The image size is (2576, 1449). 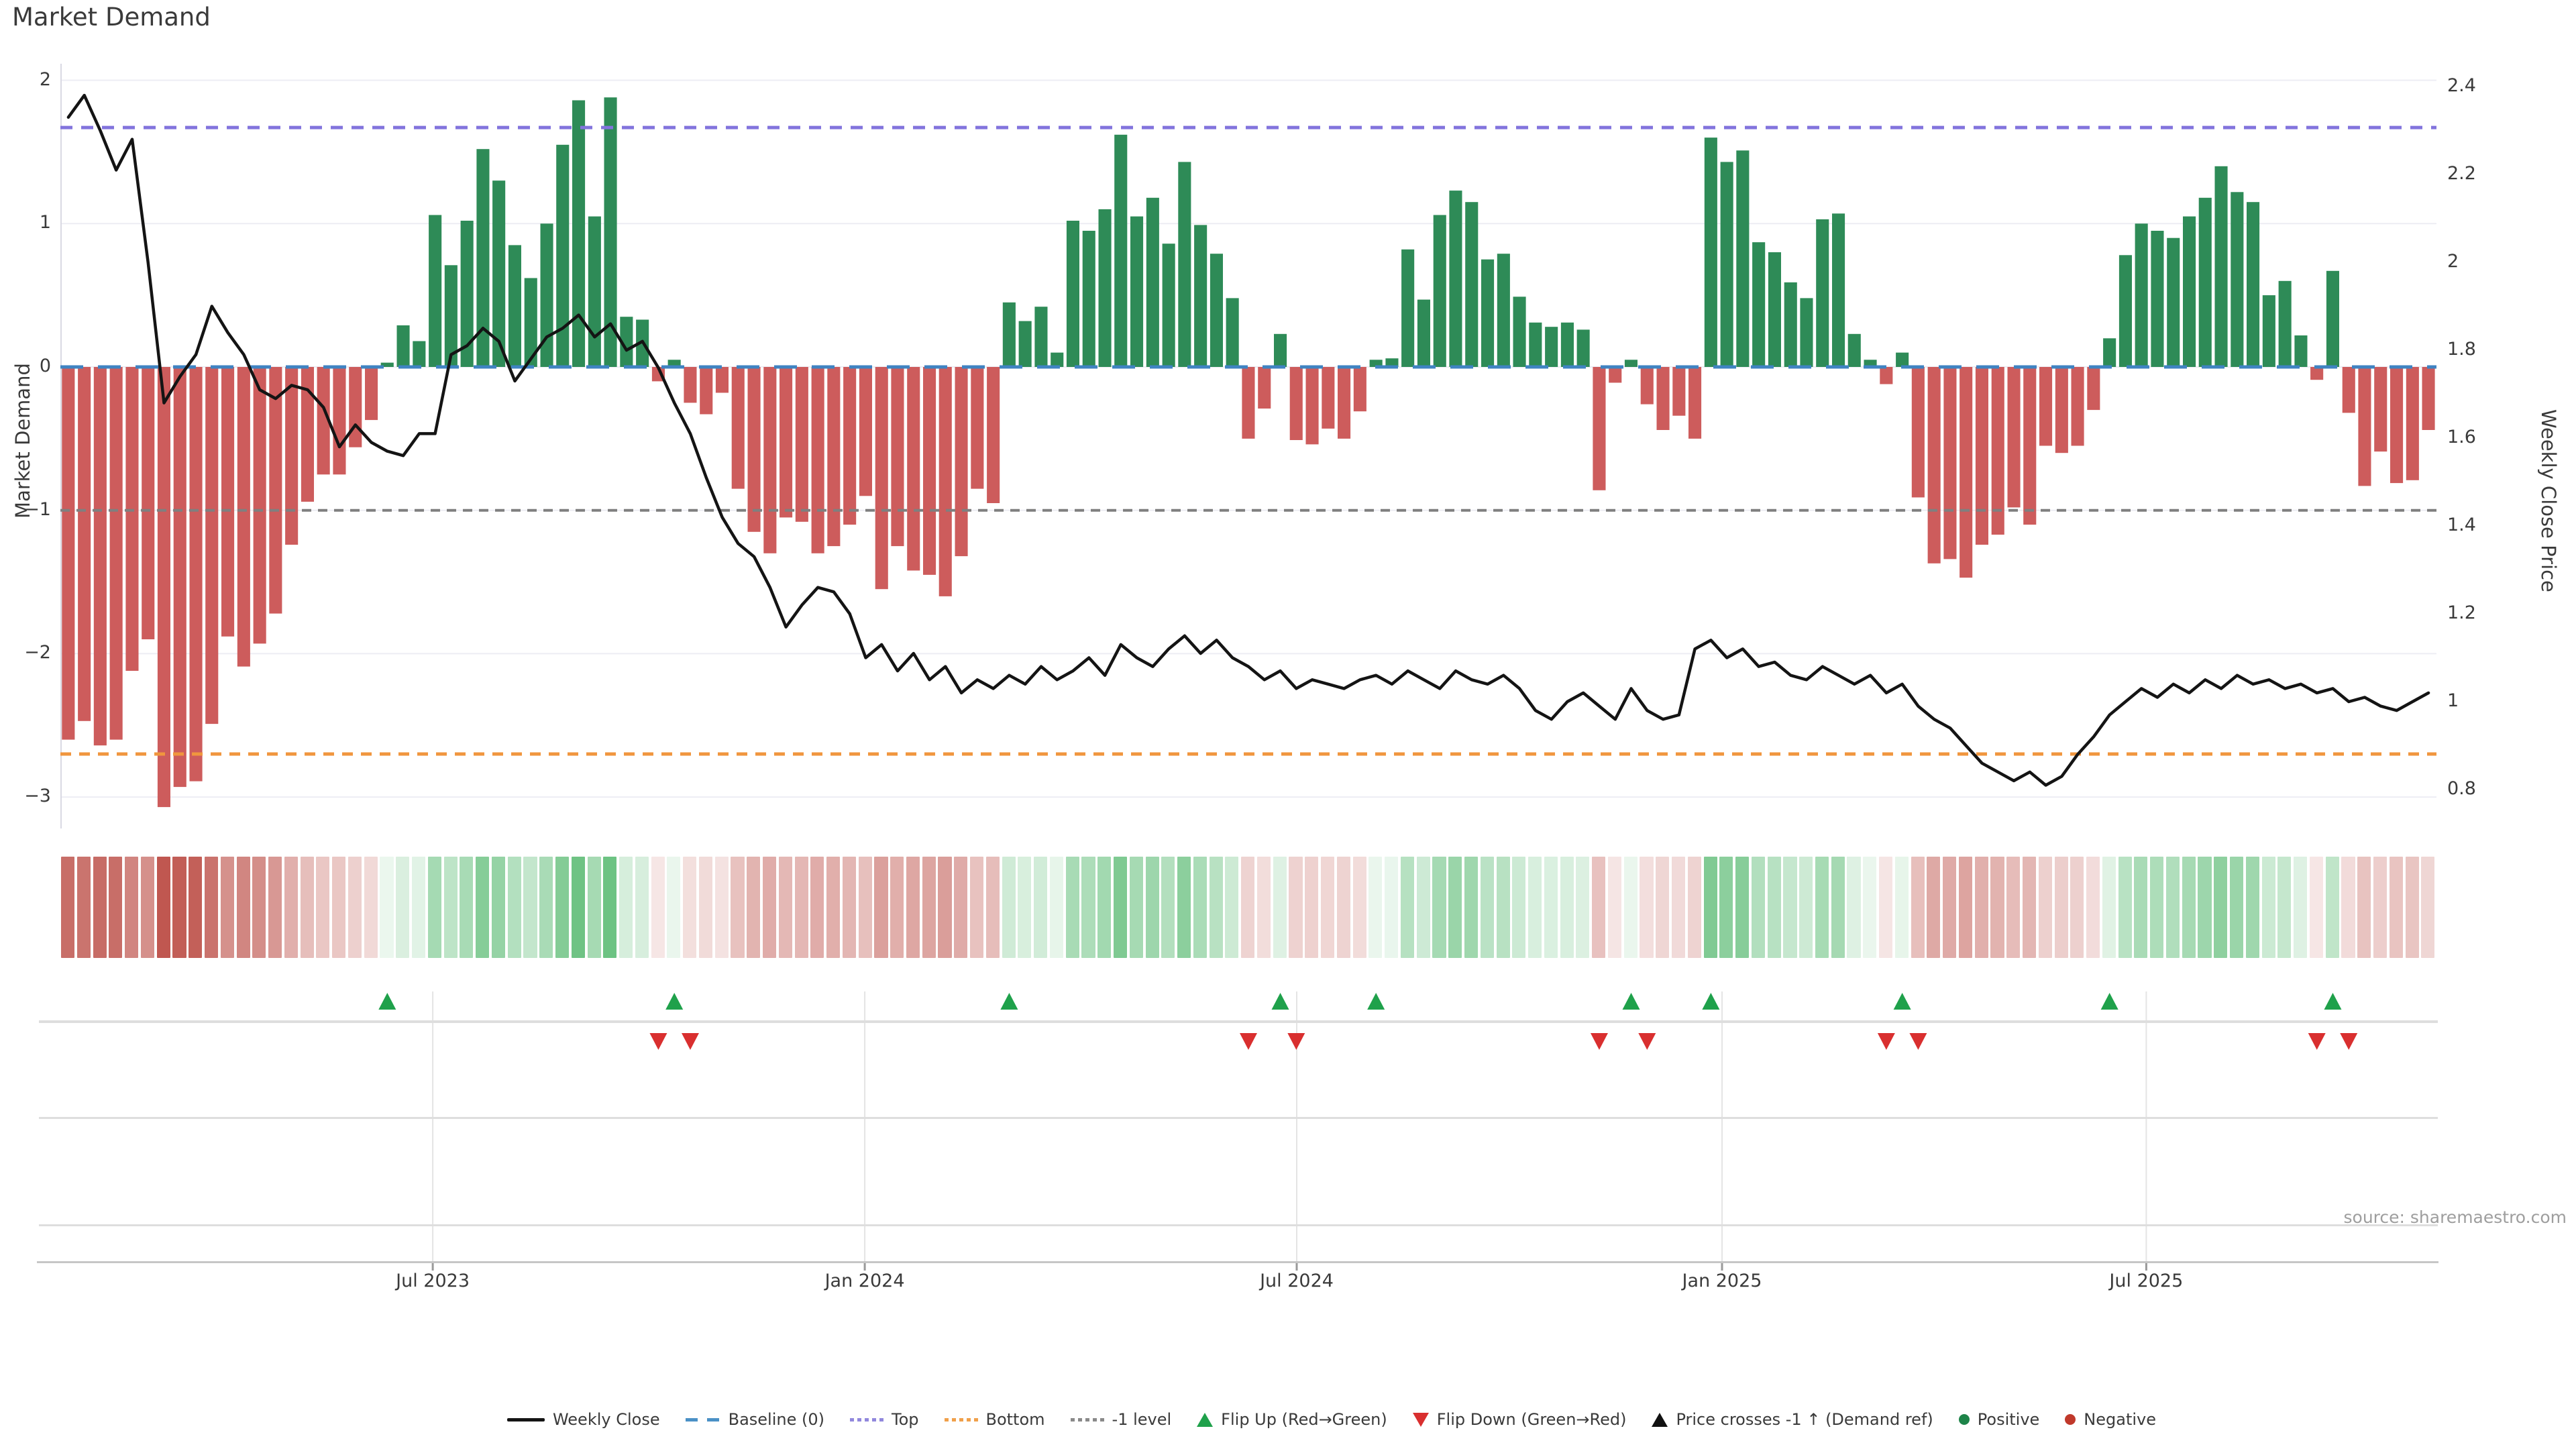 What do you see at coordinates (37, 652) in the screenshot?
I see `left-tick-label: −2` at bounding box center [37, 652].